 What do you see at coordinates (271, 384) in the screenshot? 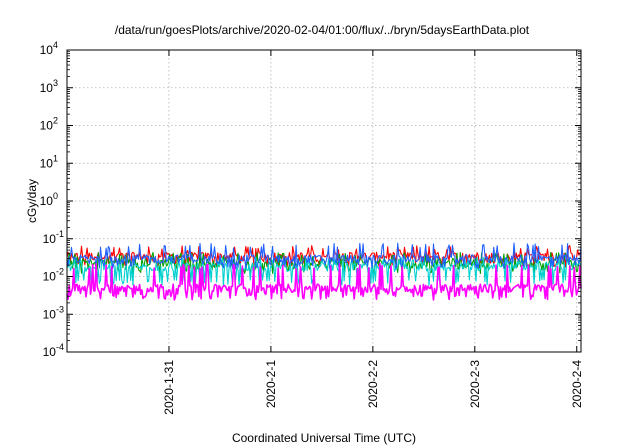
I see `x-tick-label: 2020-2-1` at bounding box center [271, 384].